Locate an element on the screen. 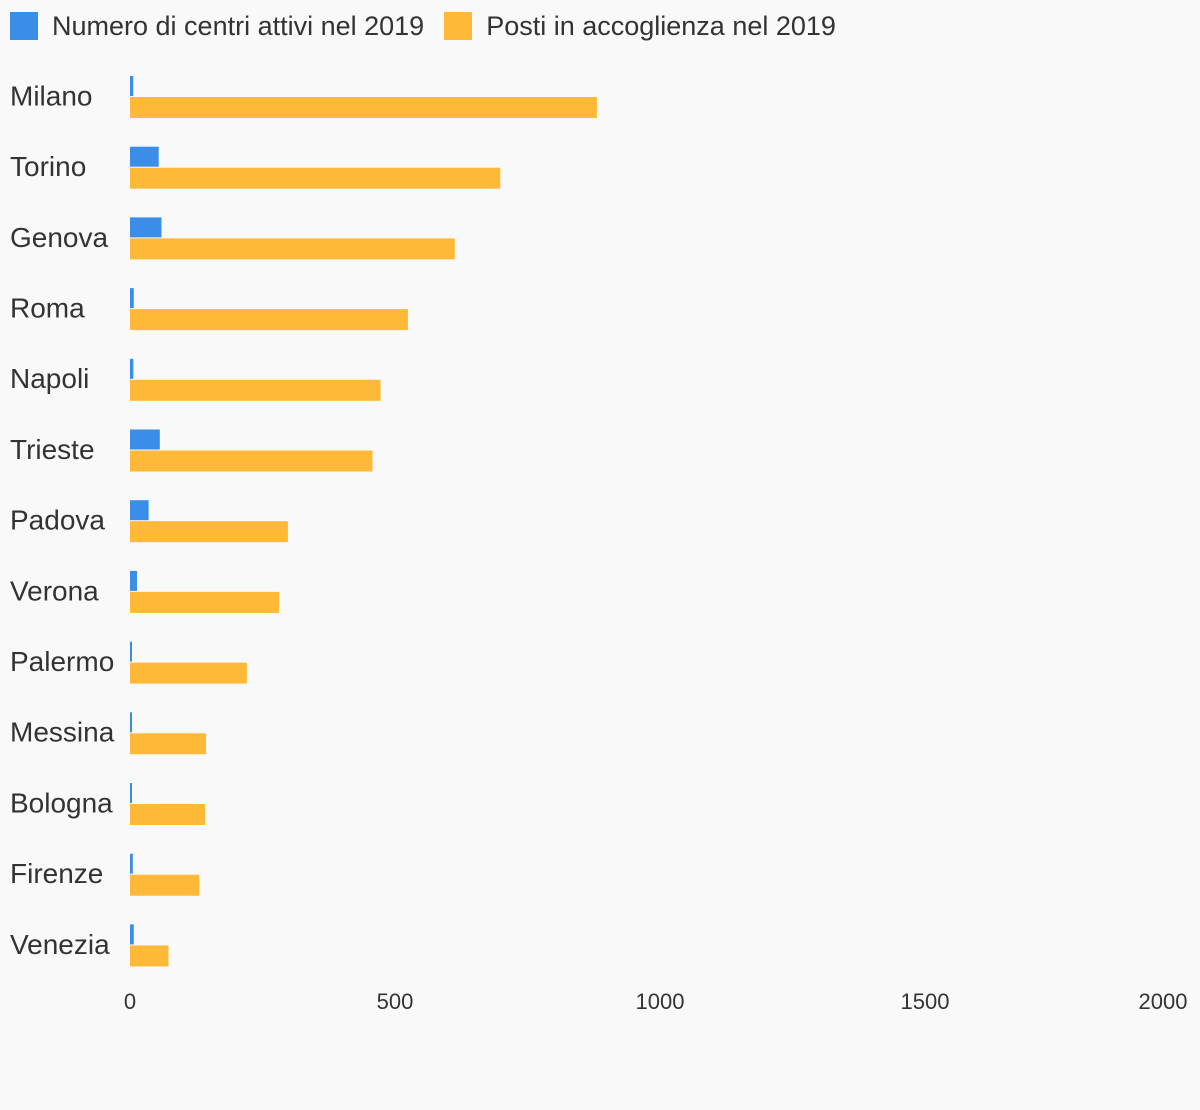  category-label: Messina is located at coordinates (62, 732).